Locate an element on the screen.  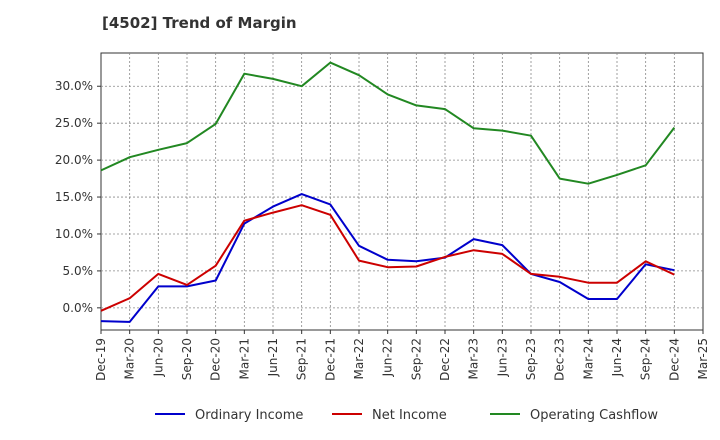
x-tick-label: Jun-21 is located at coordinates (273, 357).